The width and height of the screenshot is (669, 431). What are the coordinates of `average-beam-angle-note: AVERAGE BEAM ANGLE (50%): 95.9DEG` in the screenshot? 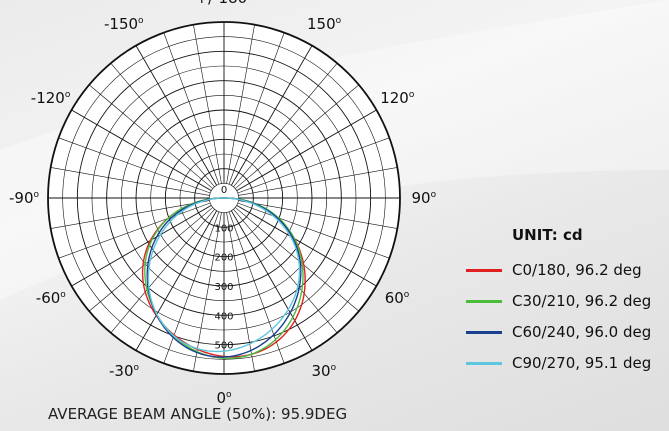 It's located at (198, 414).